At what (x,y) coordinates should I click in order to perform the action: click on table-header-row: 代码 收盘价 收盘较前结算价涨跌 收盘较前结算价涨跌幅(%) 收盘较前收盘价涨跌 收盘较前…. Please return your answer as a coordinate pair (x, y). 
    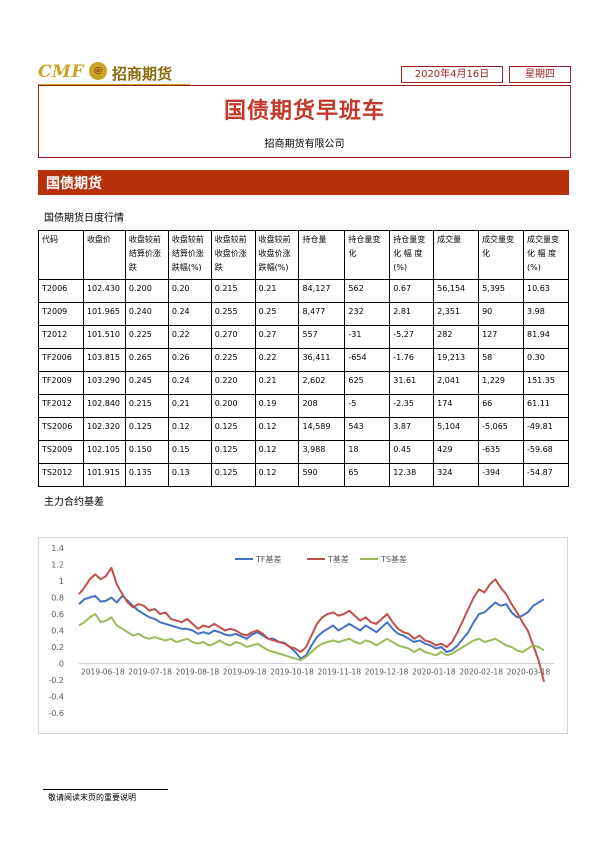
    Looking at the image, I should click on (304, 255).